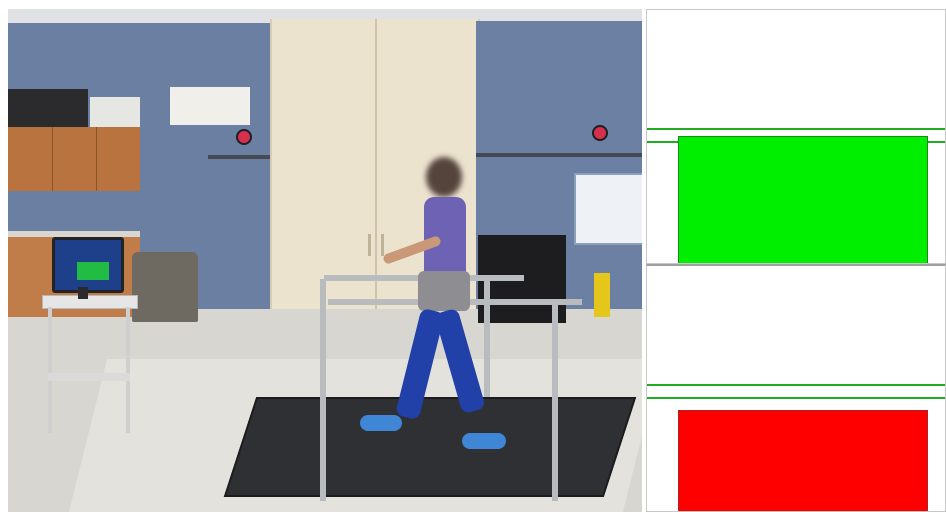 This screenshot has width=946, height=512. I want to click on walking-person, so click(433, 303).